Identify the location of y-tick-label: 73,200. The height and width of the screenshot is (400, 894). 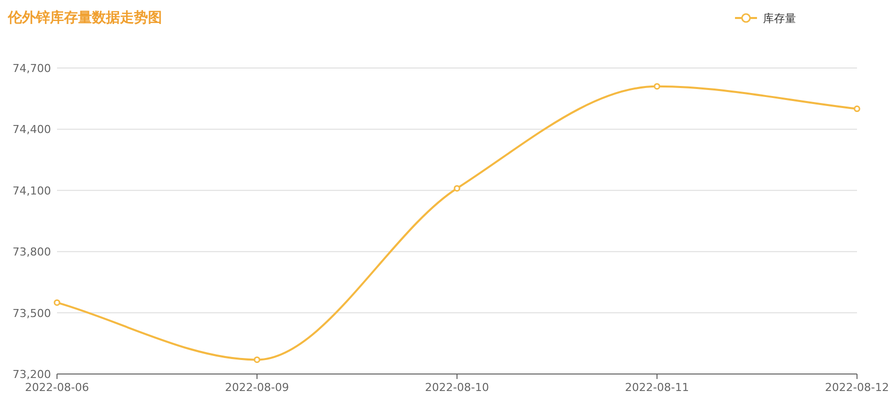
(31, 374).